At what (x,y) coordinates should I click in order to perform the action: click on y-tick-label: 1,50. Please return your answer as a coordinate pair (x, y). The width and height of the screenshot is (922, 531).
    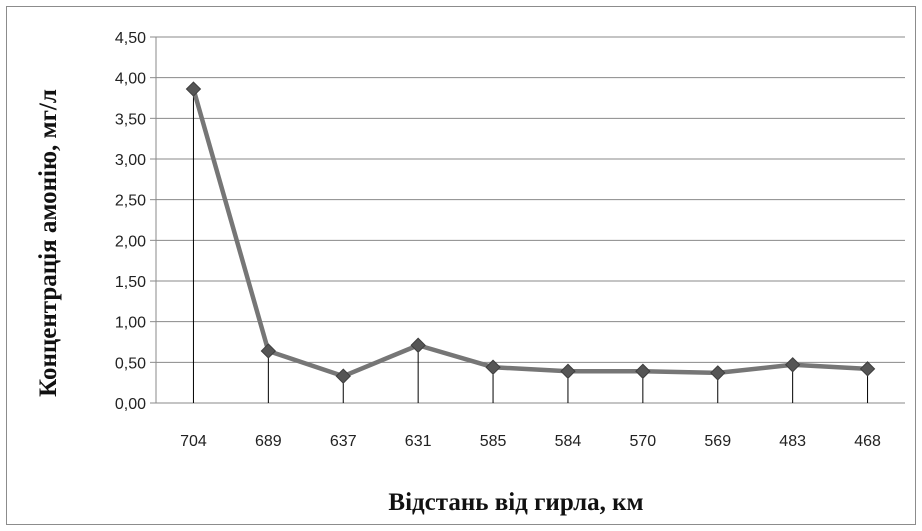
    Looking at the image, I should click on (130, 282).